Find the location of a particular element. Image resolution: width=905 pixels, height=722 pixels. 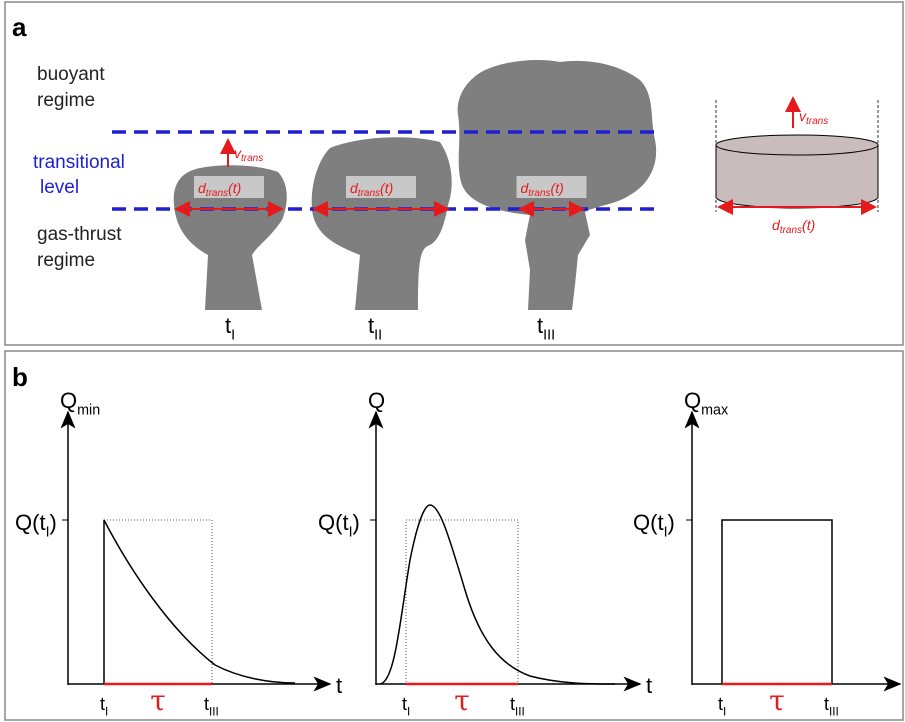

regime: buoyant is located at coordinates (71, 74).